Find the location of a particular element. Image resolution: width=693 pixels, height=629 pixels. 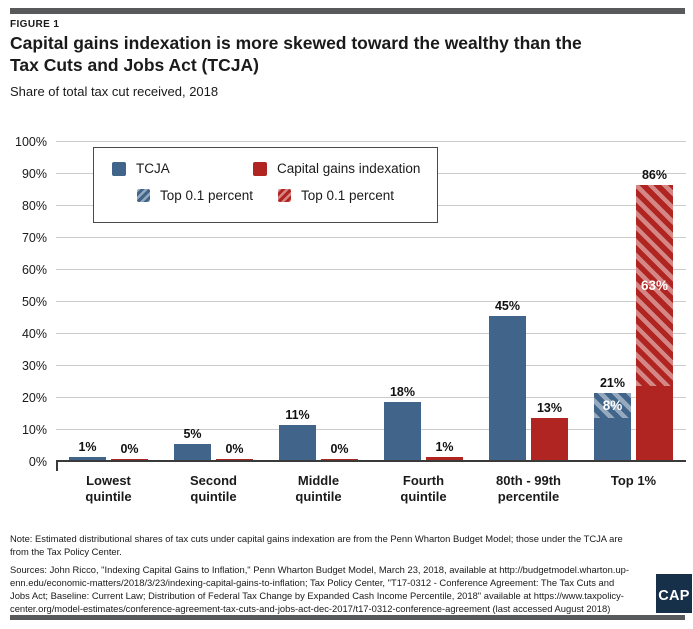

bar-cgi: 13% is located at coordinates (549, 430).